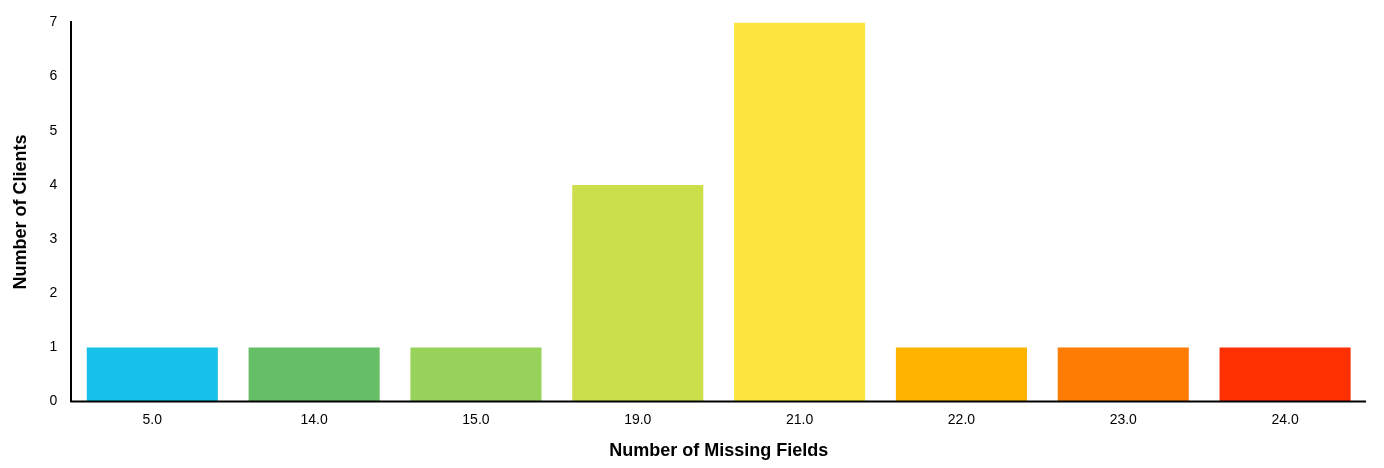  What do you see at coordinates (53, 129) in the screenshot?
I see `y-tick-label: 5` at bounding box center [53, 129].